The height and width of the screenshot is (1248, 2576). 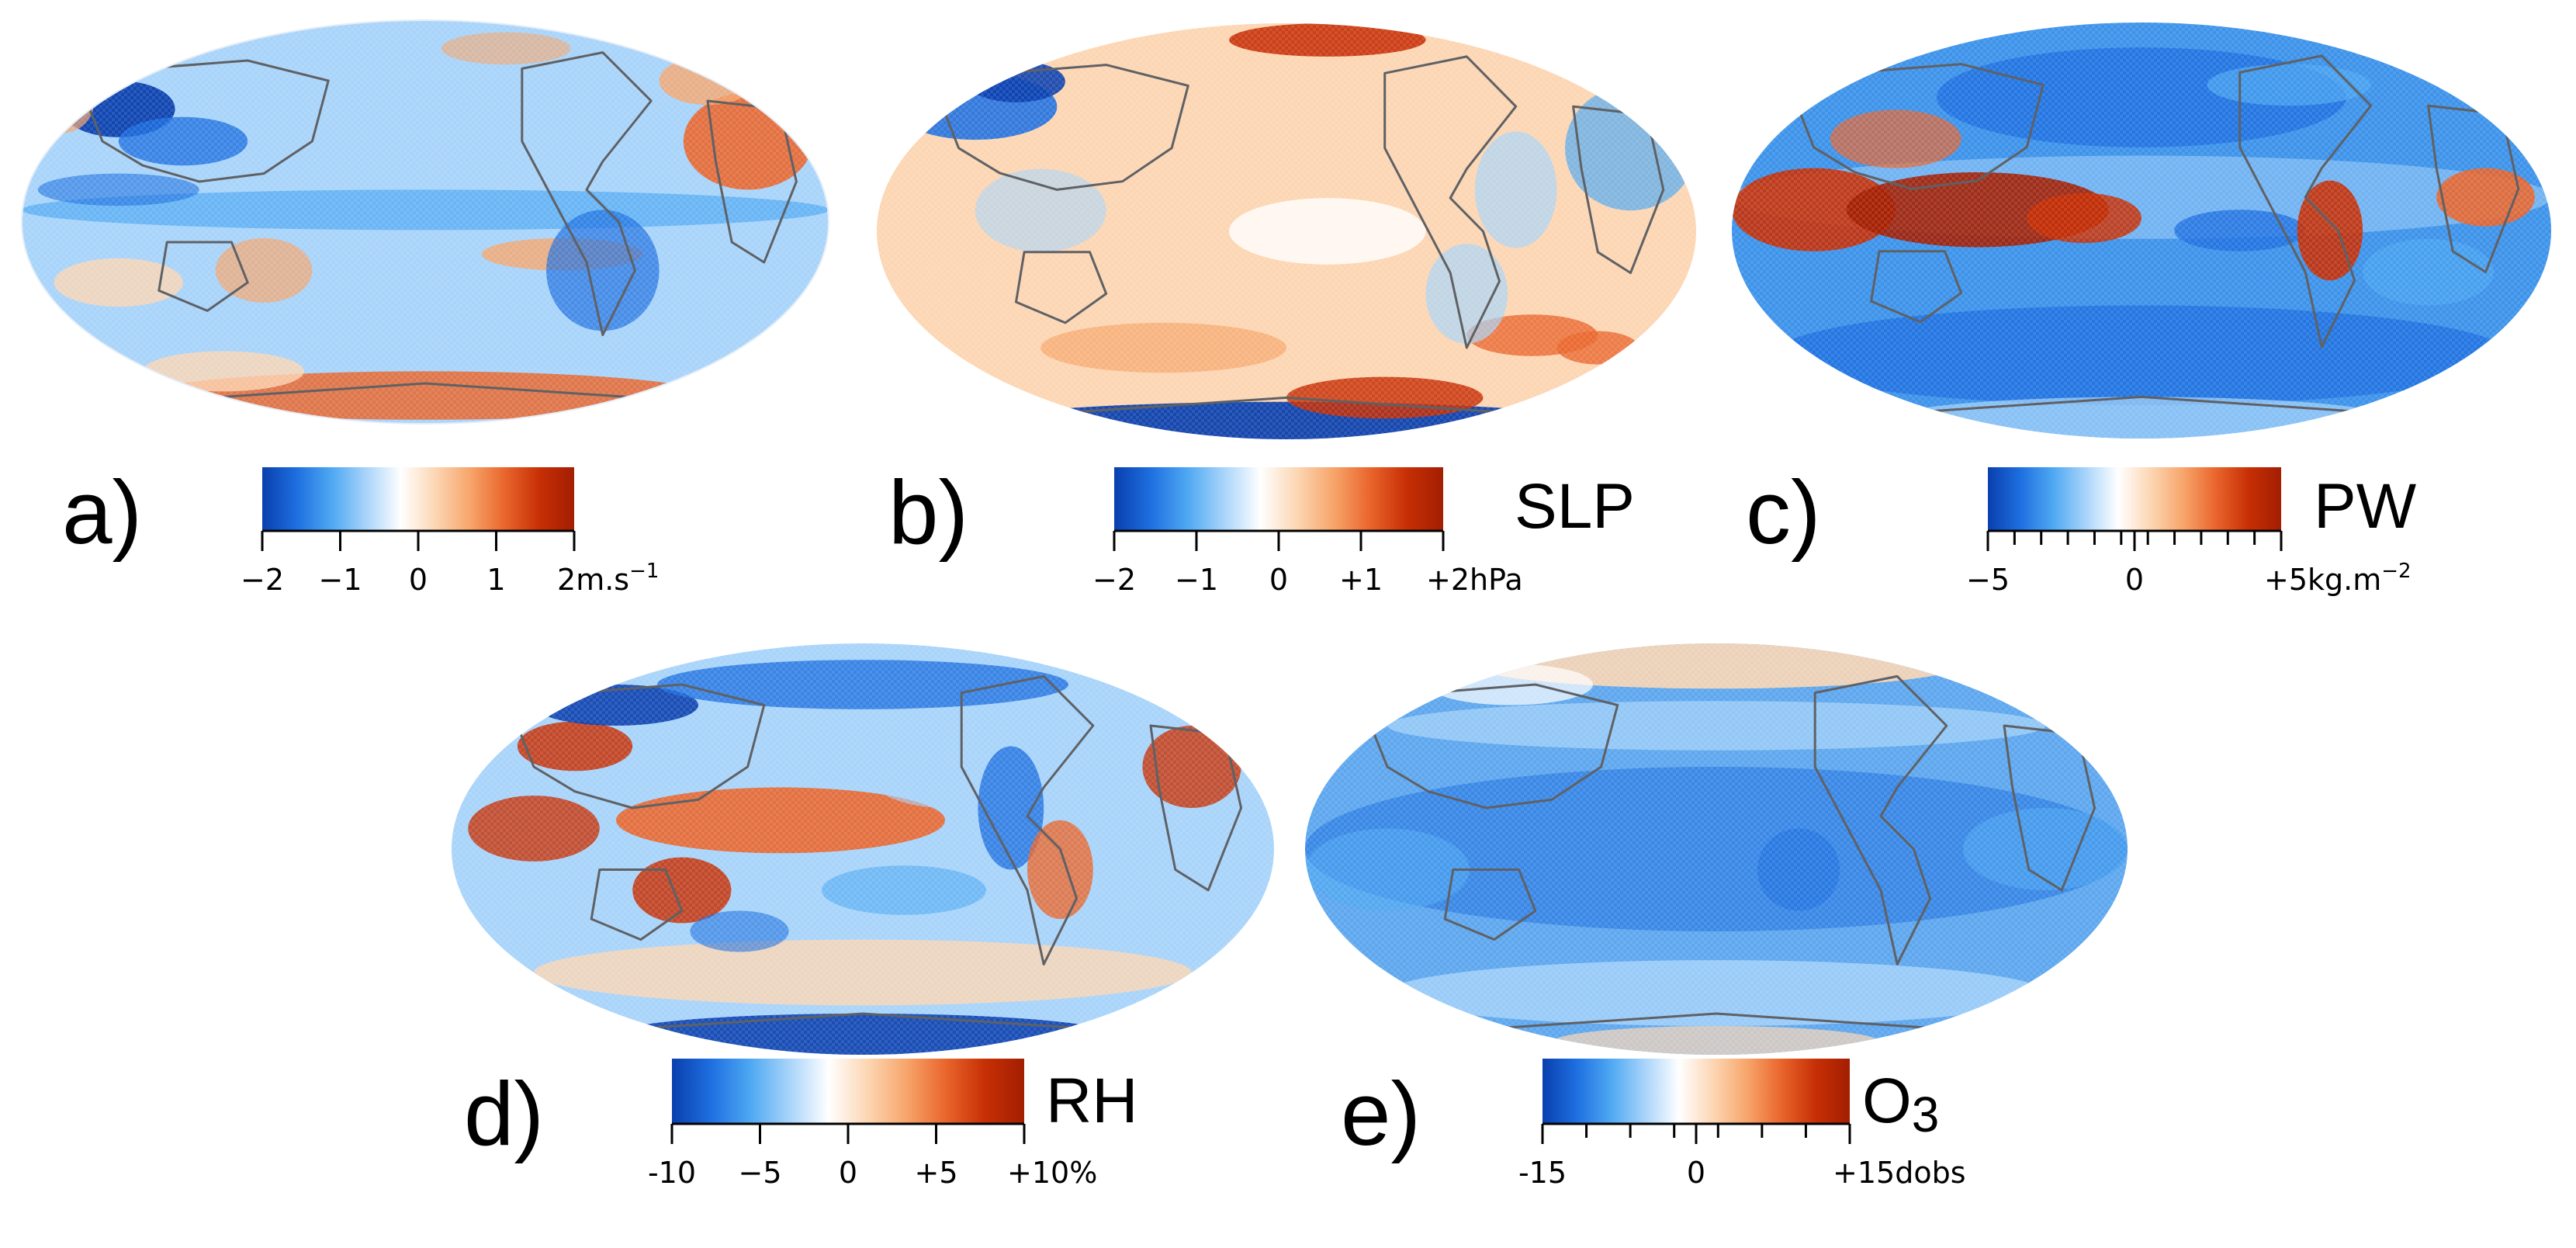 What do you see at coordinates (1930, 1173) in the screenshot?
I see `colorbar-unit: dobs` at bounding box center [1930, 1173].